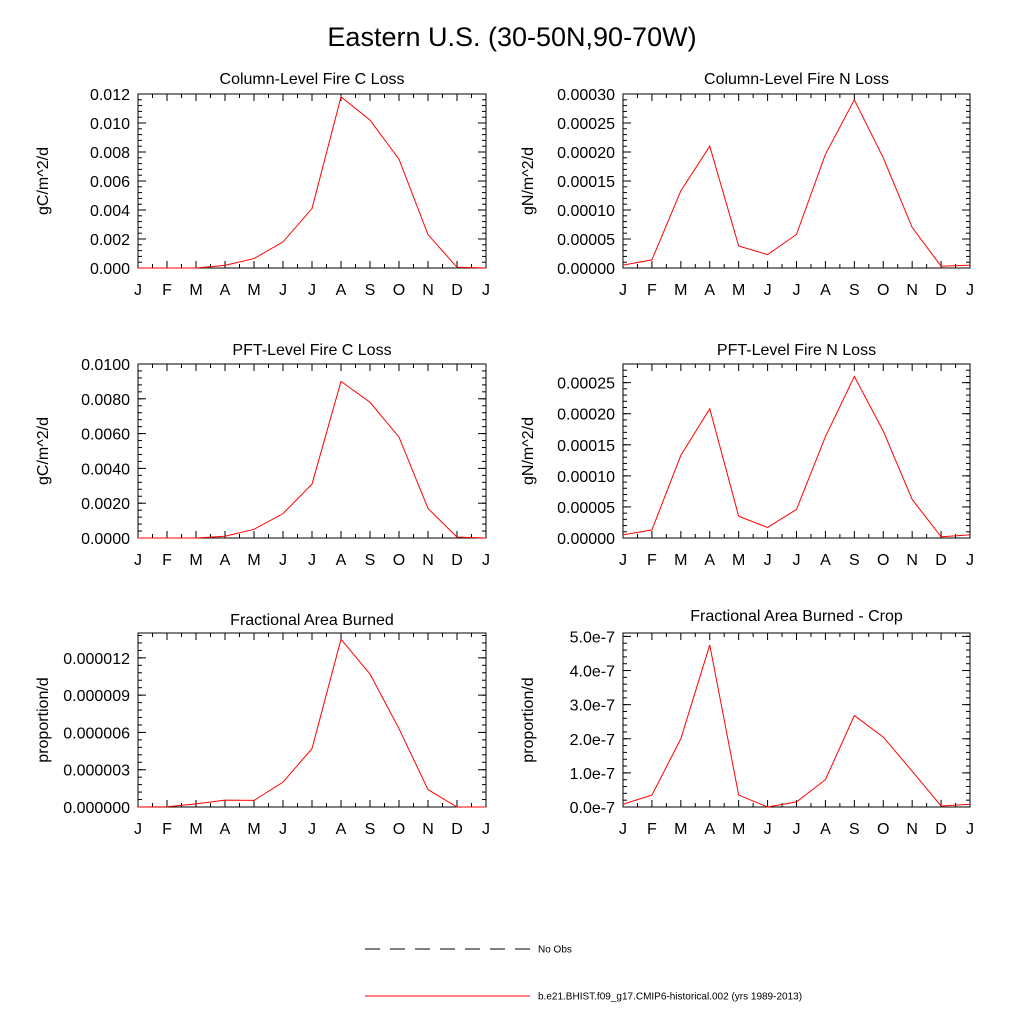 The width and height of the screenshot is (1024, 1024). Describe the element at coordinates (110, 269) in the screenshot. I see `y-tick-label: 0.000` at that location.